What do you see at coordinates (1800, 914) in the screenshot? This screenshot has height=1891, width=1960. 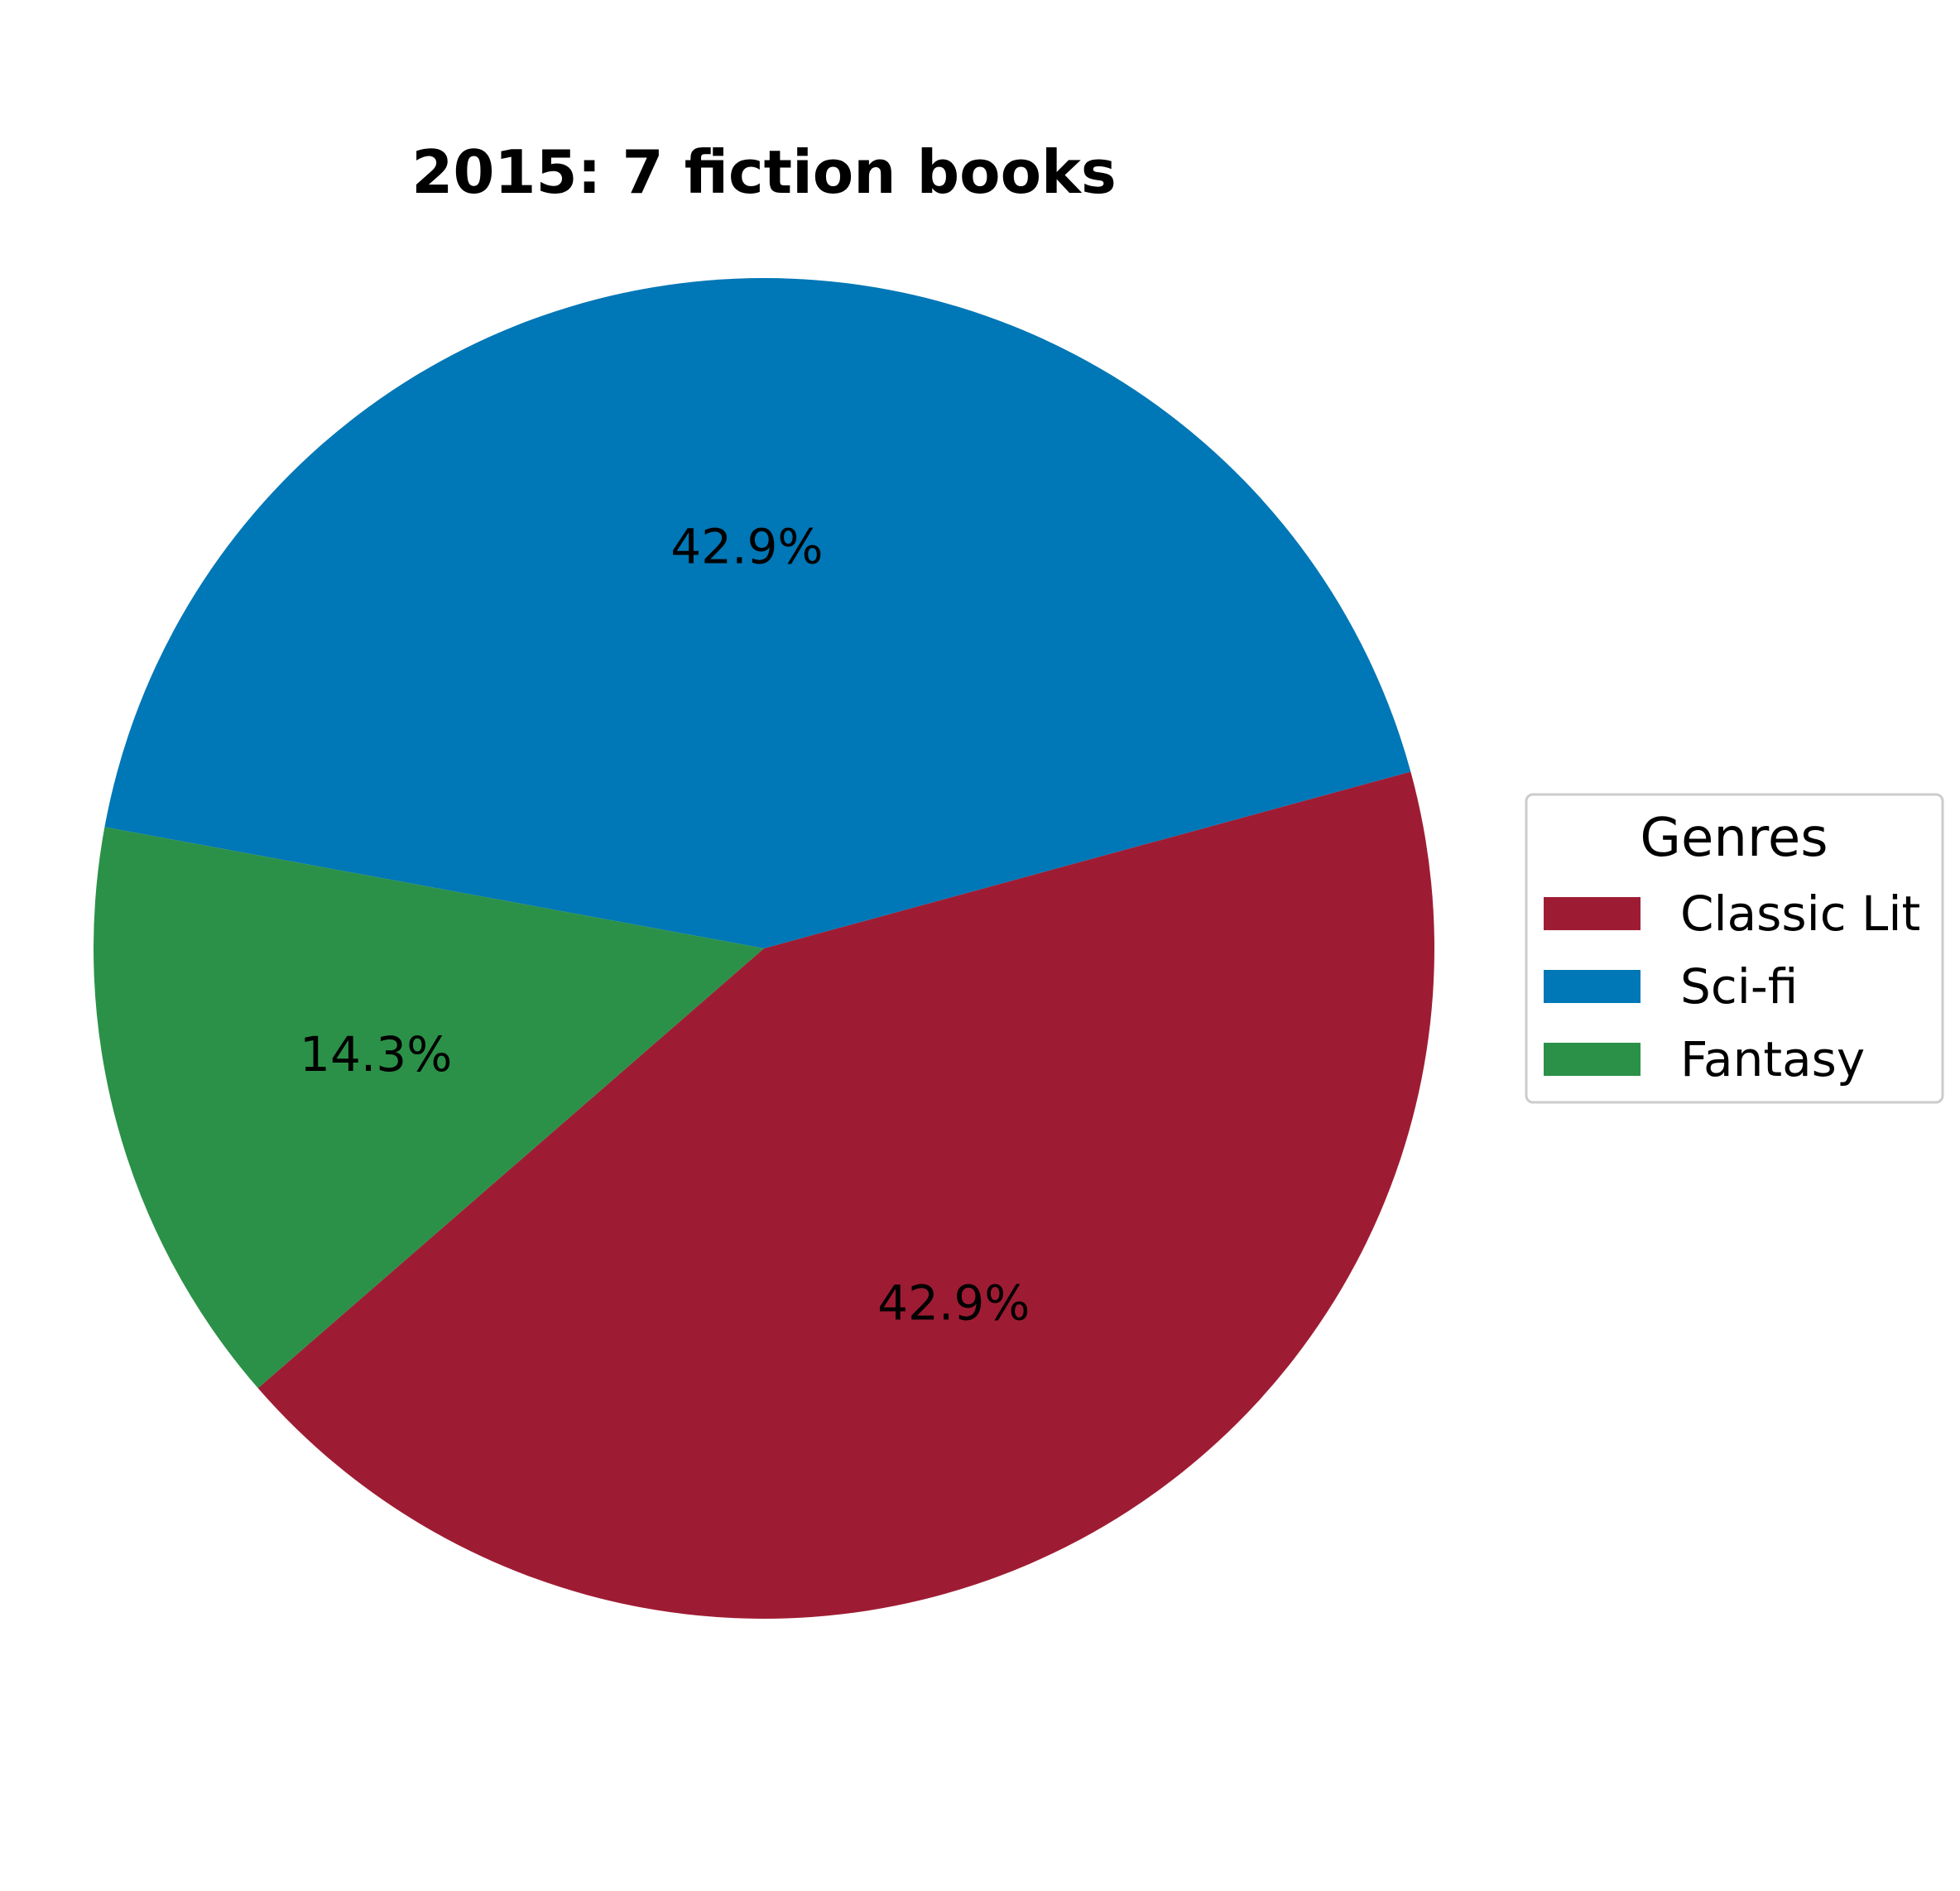 I see `legend-label-classic-lit: Classic Lit` at bounding box center [1800, 914].